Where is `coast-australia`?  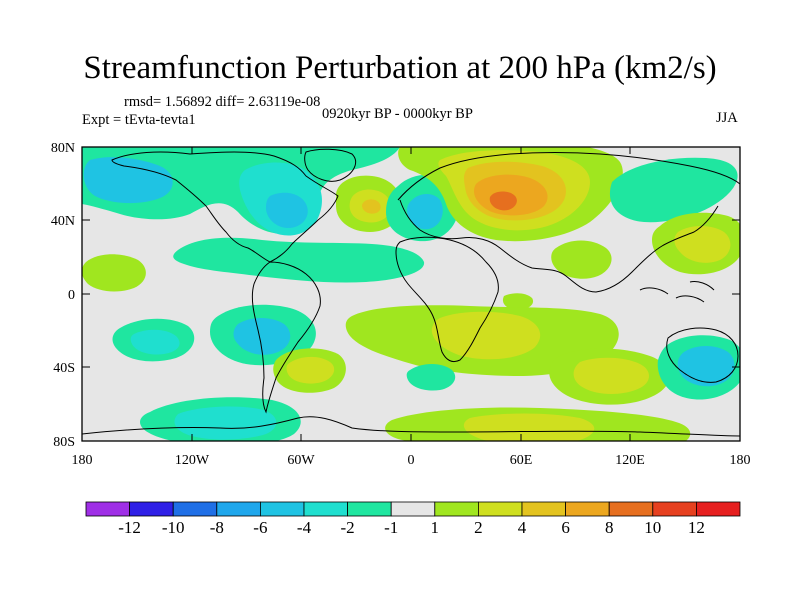 coast-australia is located at coordinates (702, 355).